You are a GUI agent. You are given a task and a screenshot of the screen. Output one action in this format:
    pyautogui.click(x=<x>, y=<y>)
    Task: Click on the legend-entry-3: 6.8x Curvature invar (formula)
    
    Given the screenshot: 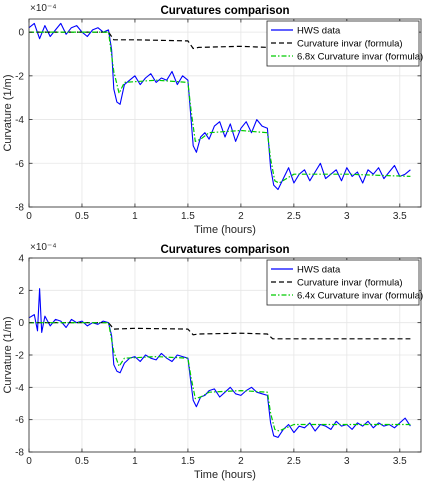 What is the action you would take?
    pyautogui.click(x=360, y=56)
    